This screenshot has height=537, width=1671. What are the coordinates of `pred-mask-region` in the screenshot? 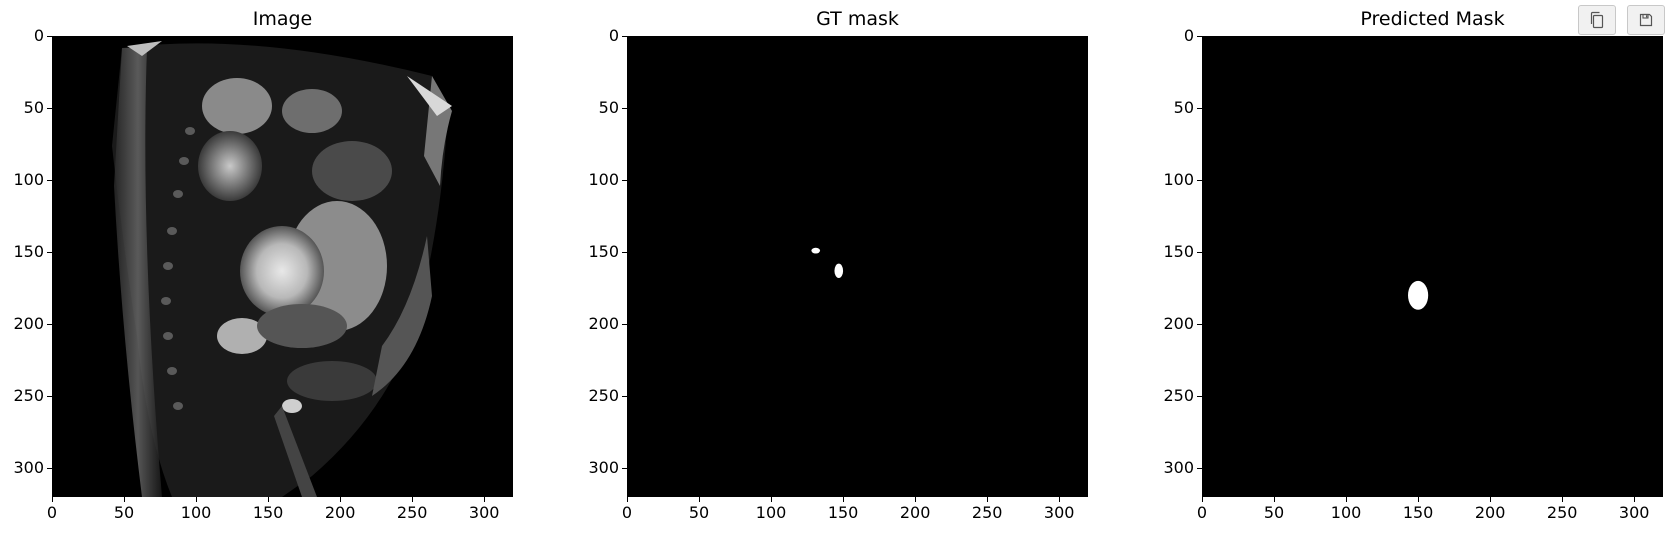 It's located at (1418, 295).